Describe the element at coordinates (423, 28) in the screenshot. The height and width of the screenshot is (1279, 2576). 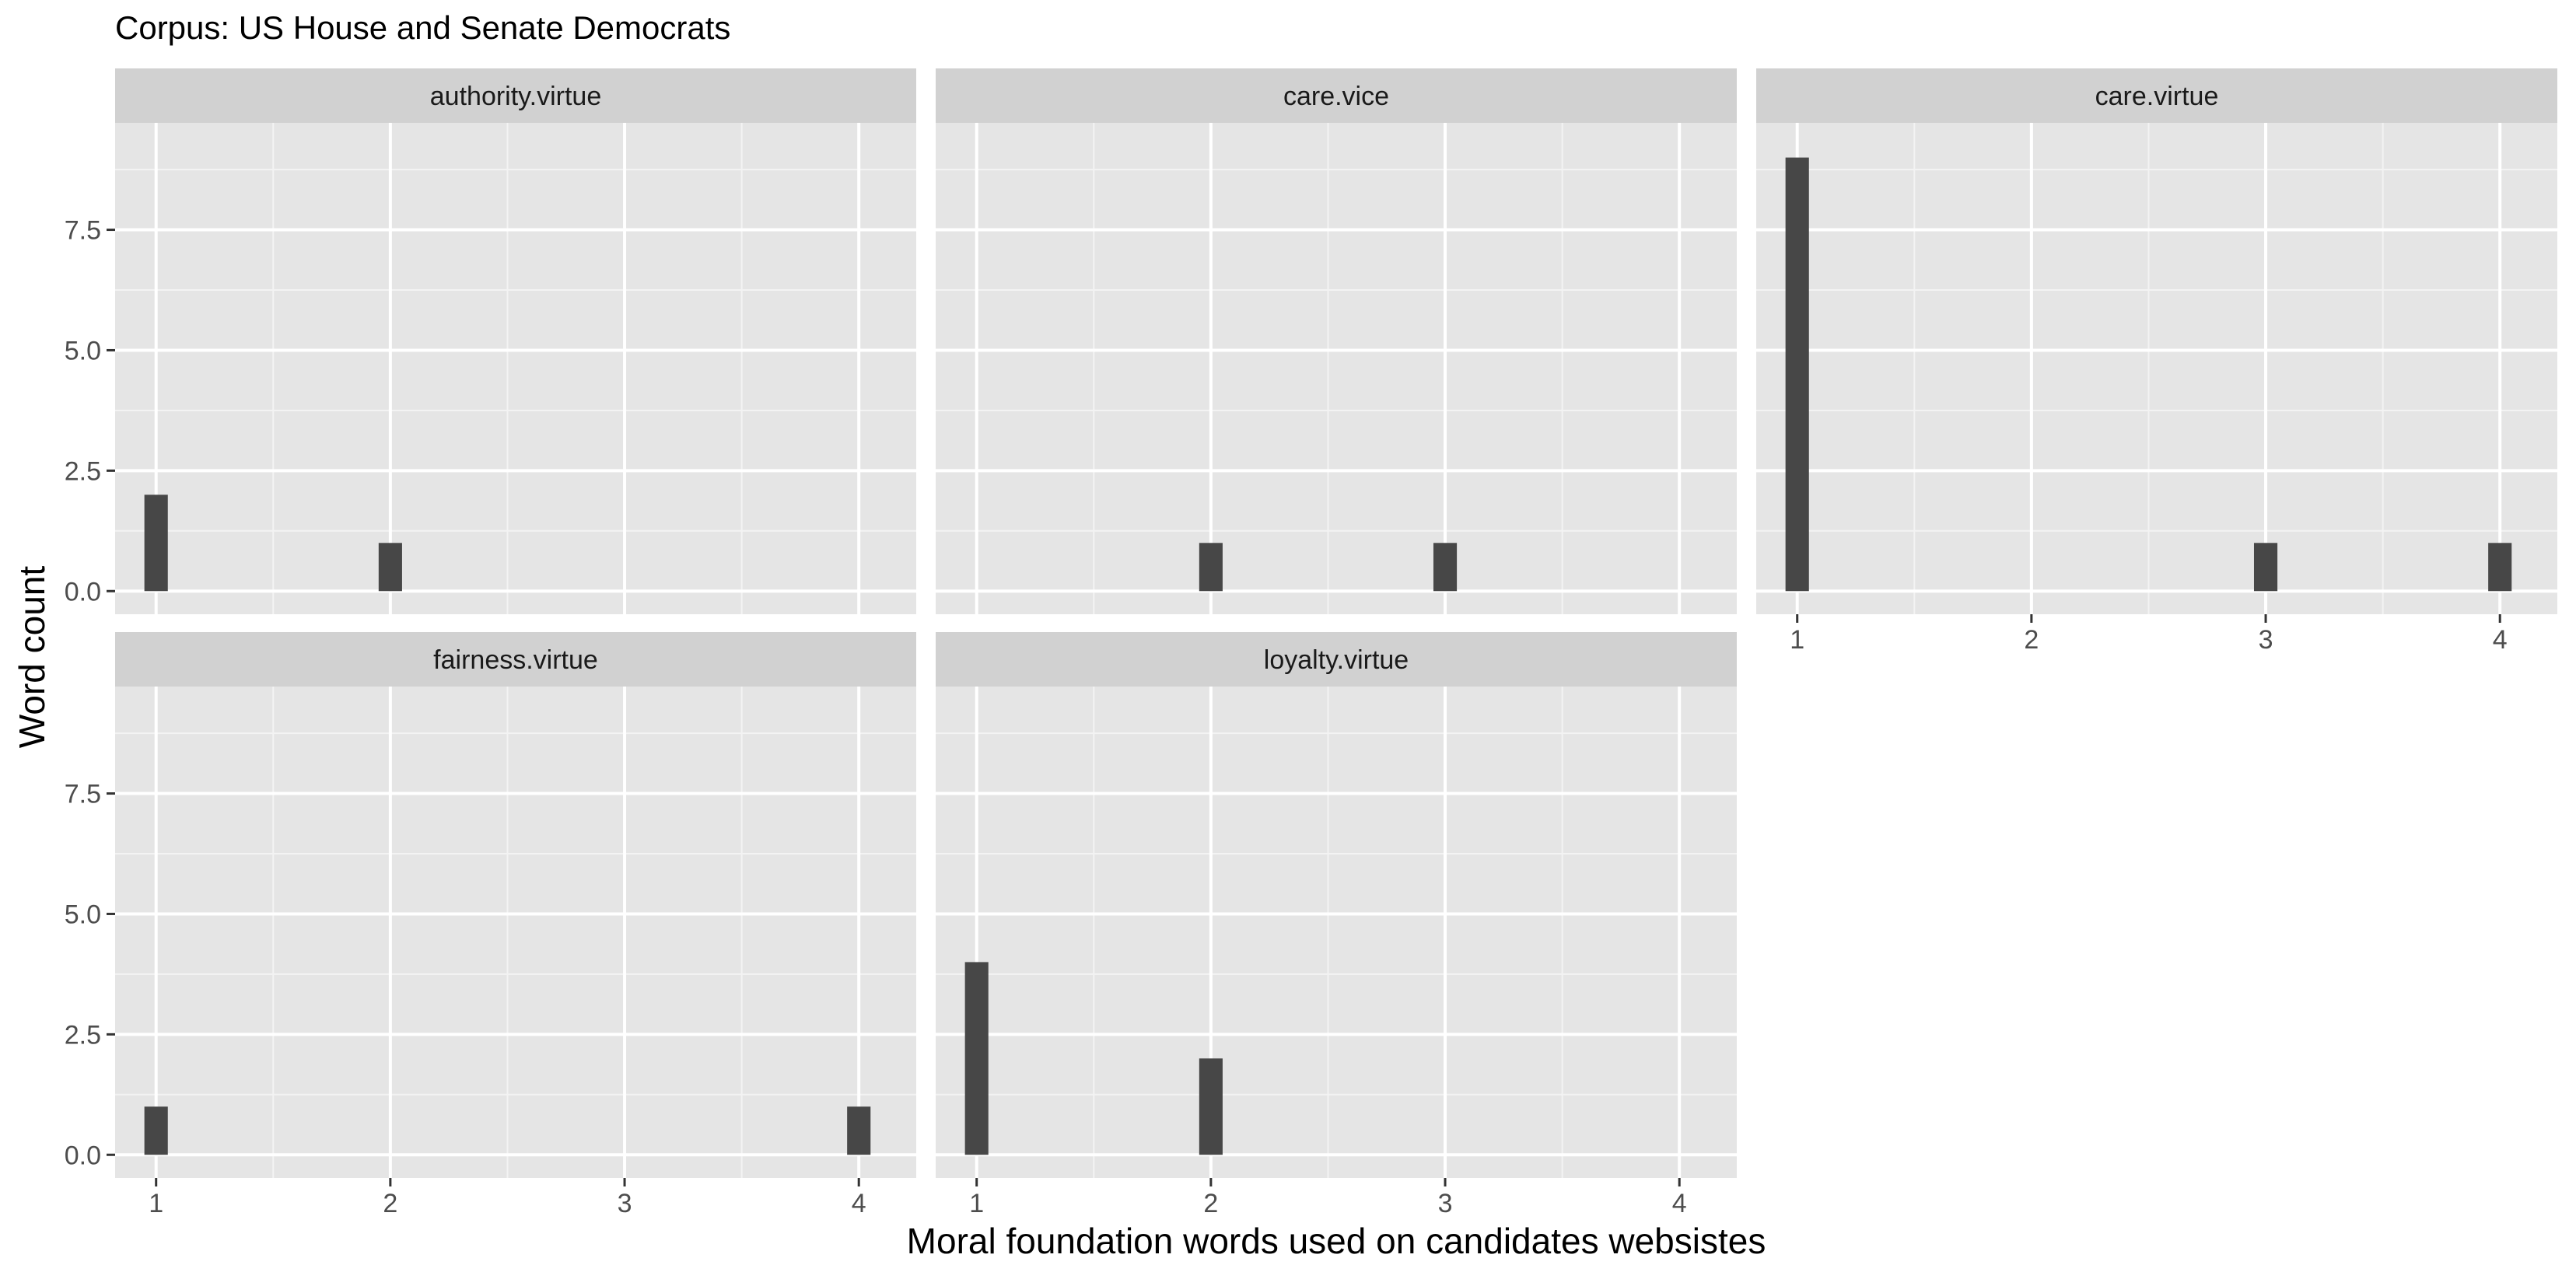
I see `chart-title: Corpus: US House and Senate Democrats` at that location.